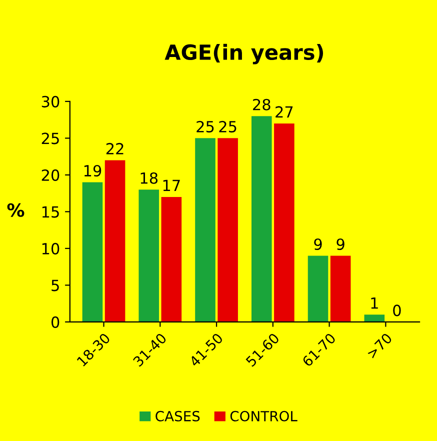 Image resolution: width=437 pixels, height=441 pixels. Describe the element at coordinates (50, 138) in the screenshot. I see `y-tick-label: 25` at that location.